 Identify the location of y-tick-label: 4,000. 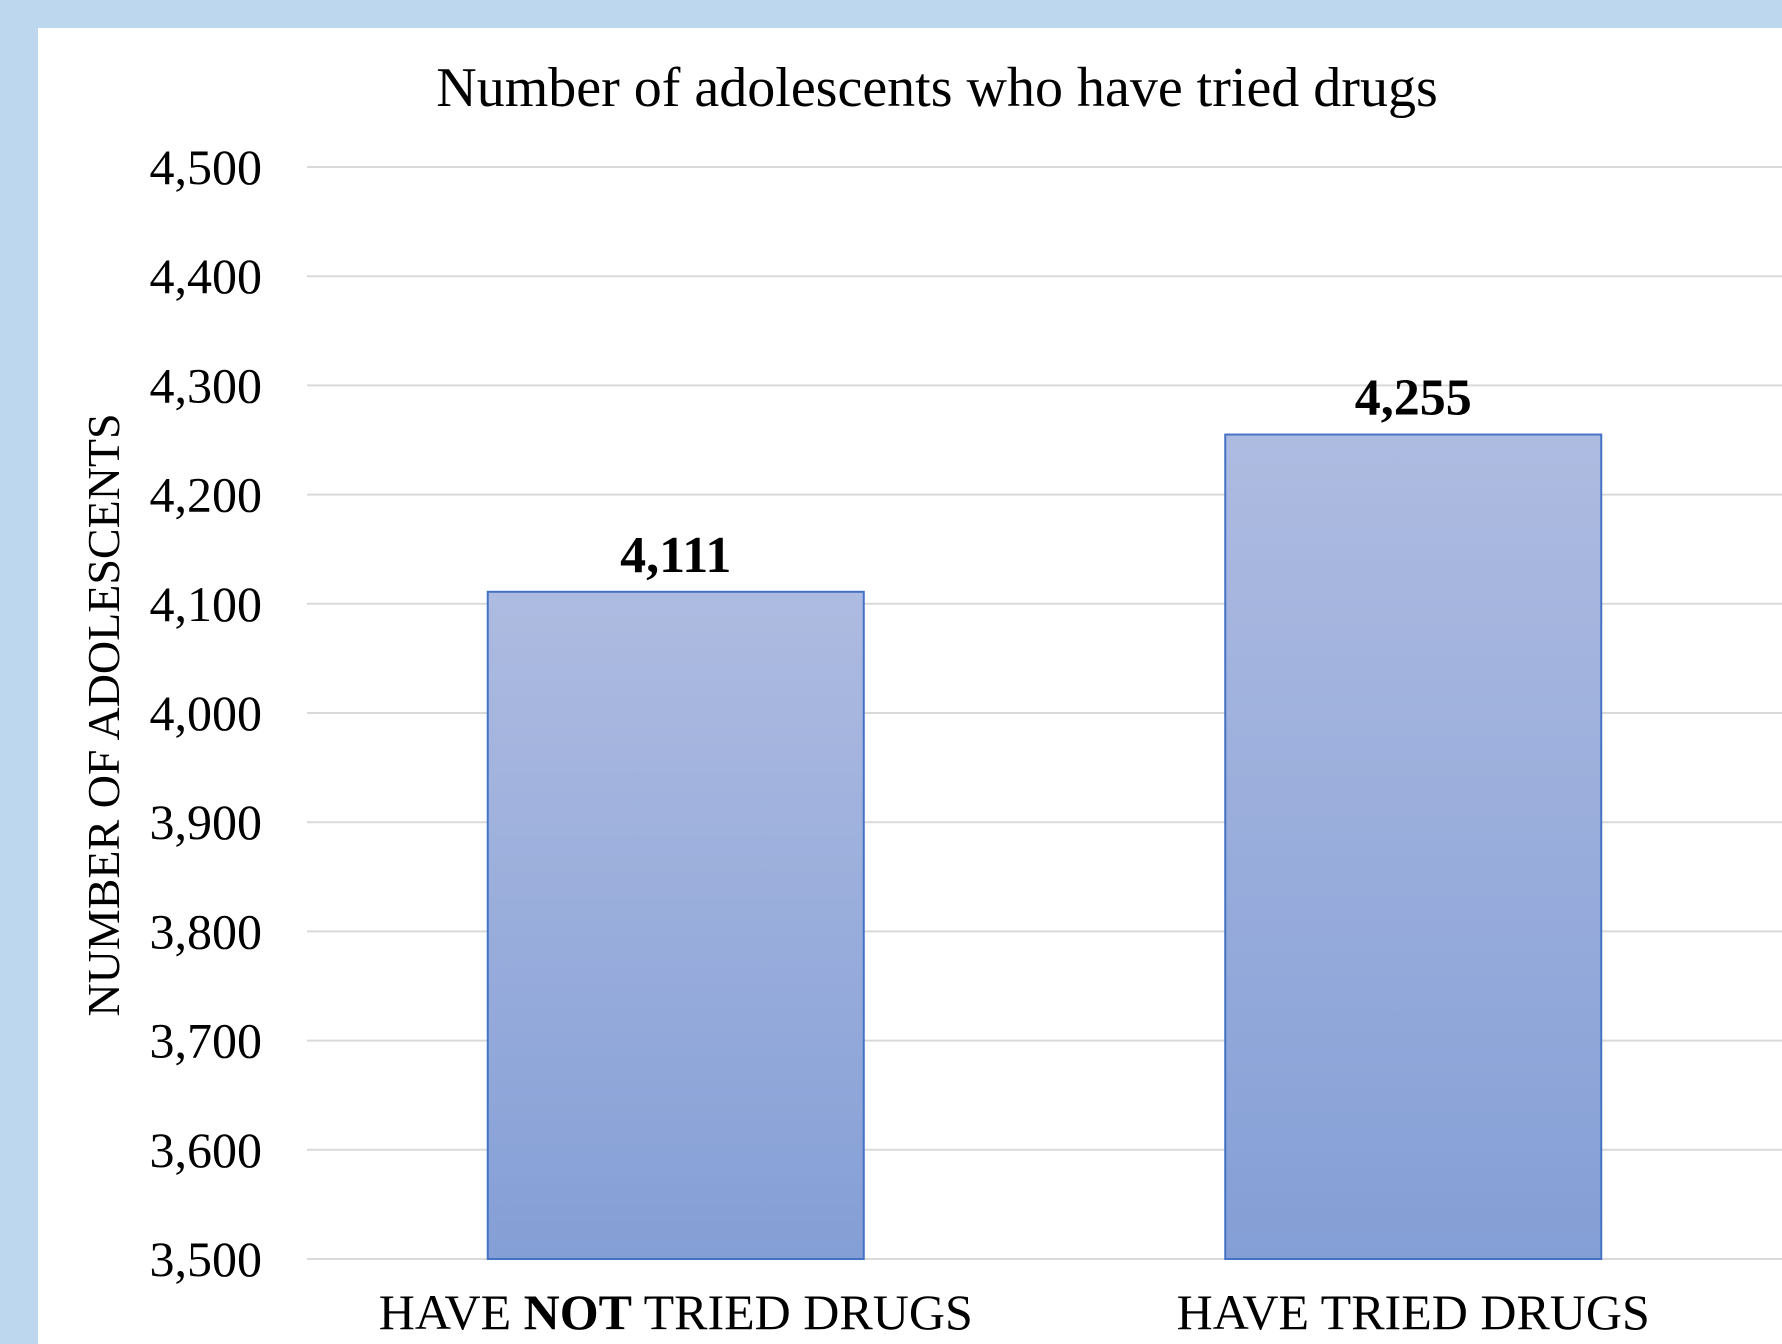
(206, 713).